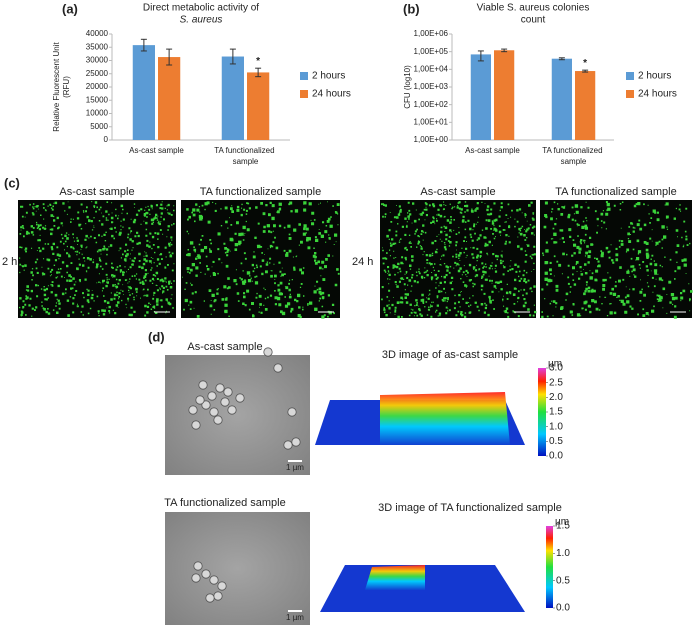  Describe the element at coordinates (66, 87) in the screenshot. I see `y-axis-label: (RFU)` at that location.